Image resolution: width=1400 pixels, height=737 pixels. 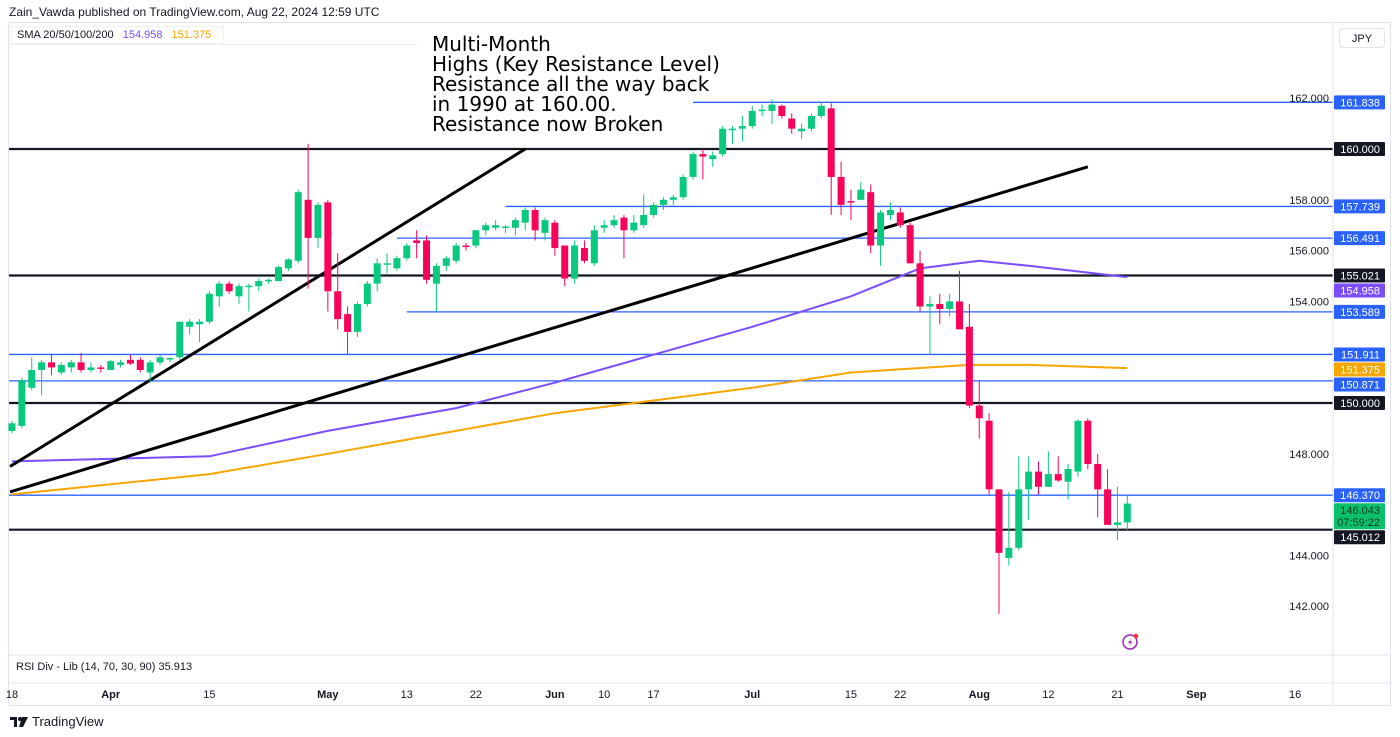 I want to click on tradingview-logo: TradingView, so click(x=57, y=721).